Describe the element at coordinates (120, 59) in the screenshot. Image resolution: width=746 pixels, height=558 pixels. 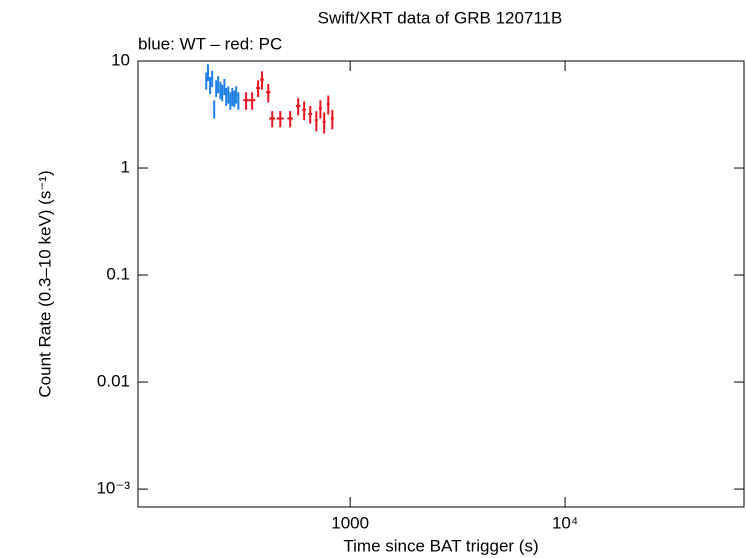
I see `y-tick-label: 10` at that location.